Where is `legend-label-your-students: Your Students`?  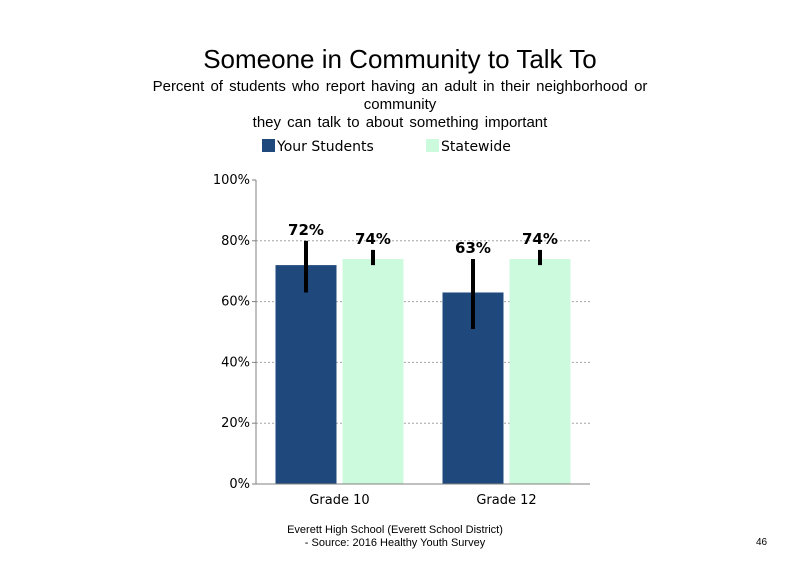
legend-label-your-students: Your Students is located at coordinates (325, 147).